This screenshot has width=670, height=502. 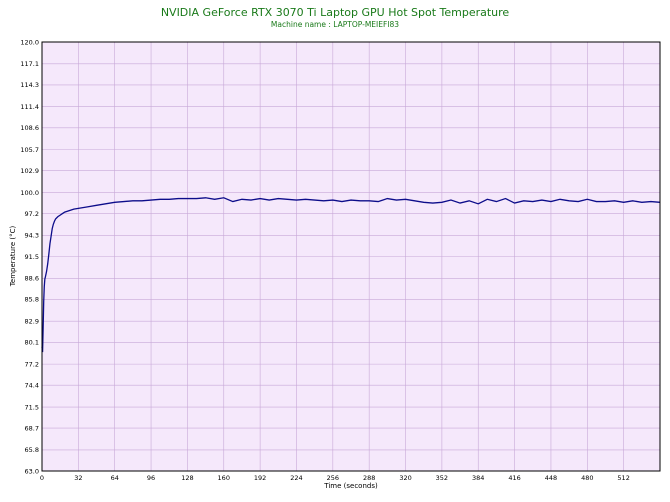 What do you see at coordinates (32, 214) in the screenshot?
I see `y-tick-label: 97.2` at bounding box center [32, 214].